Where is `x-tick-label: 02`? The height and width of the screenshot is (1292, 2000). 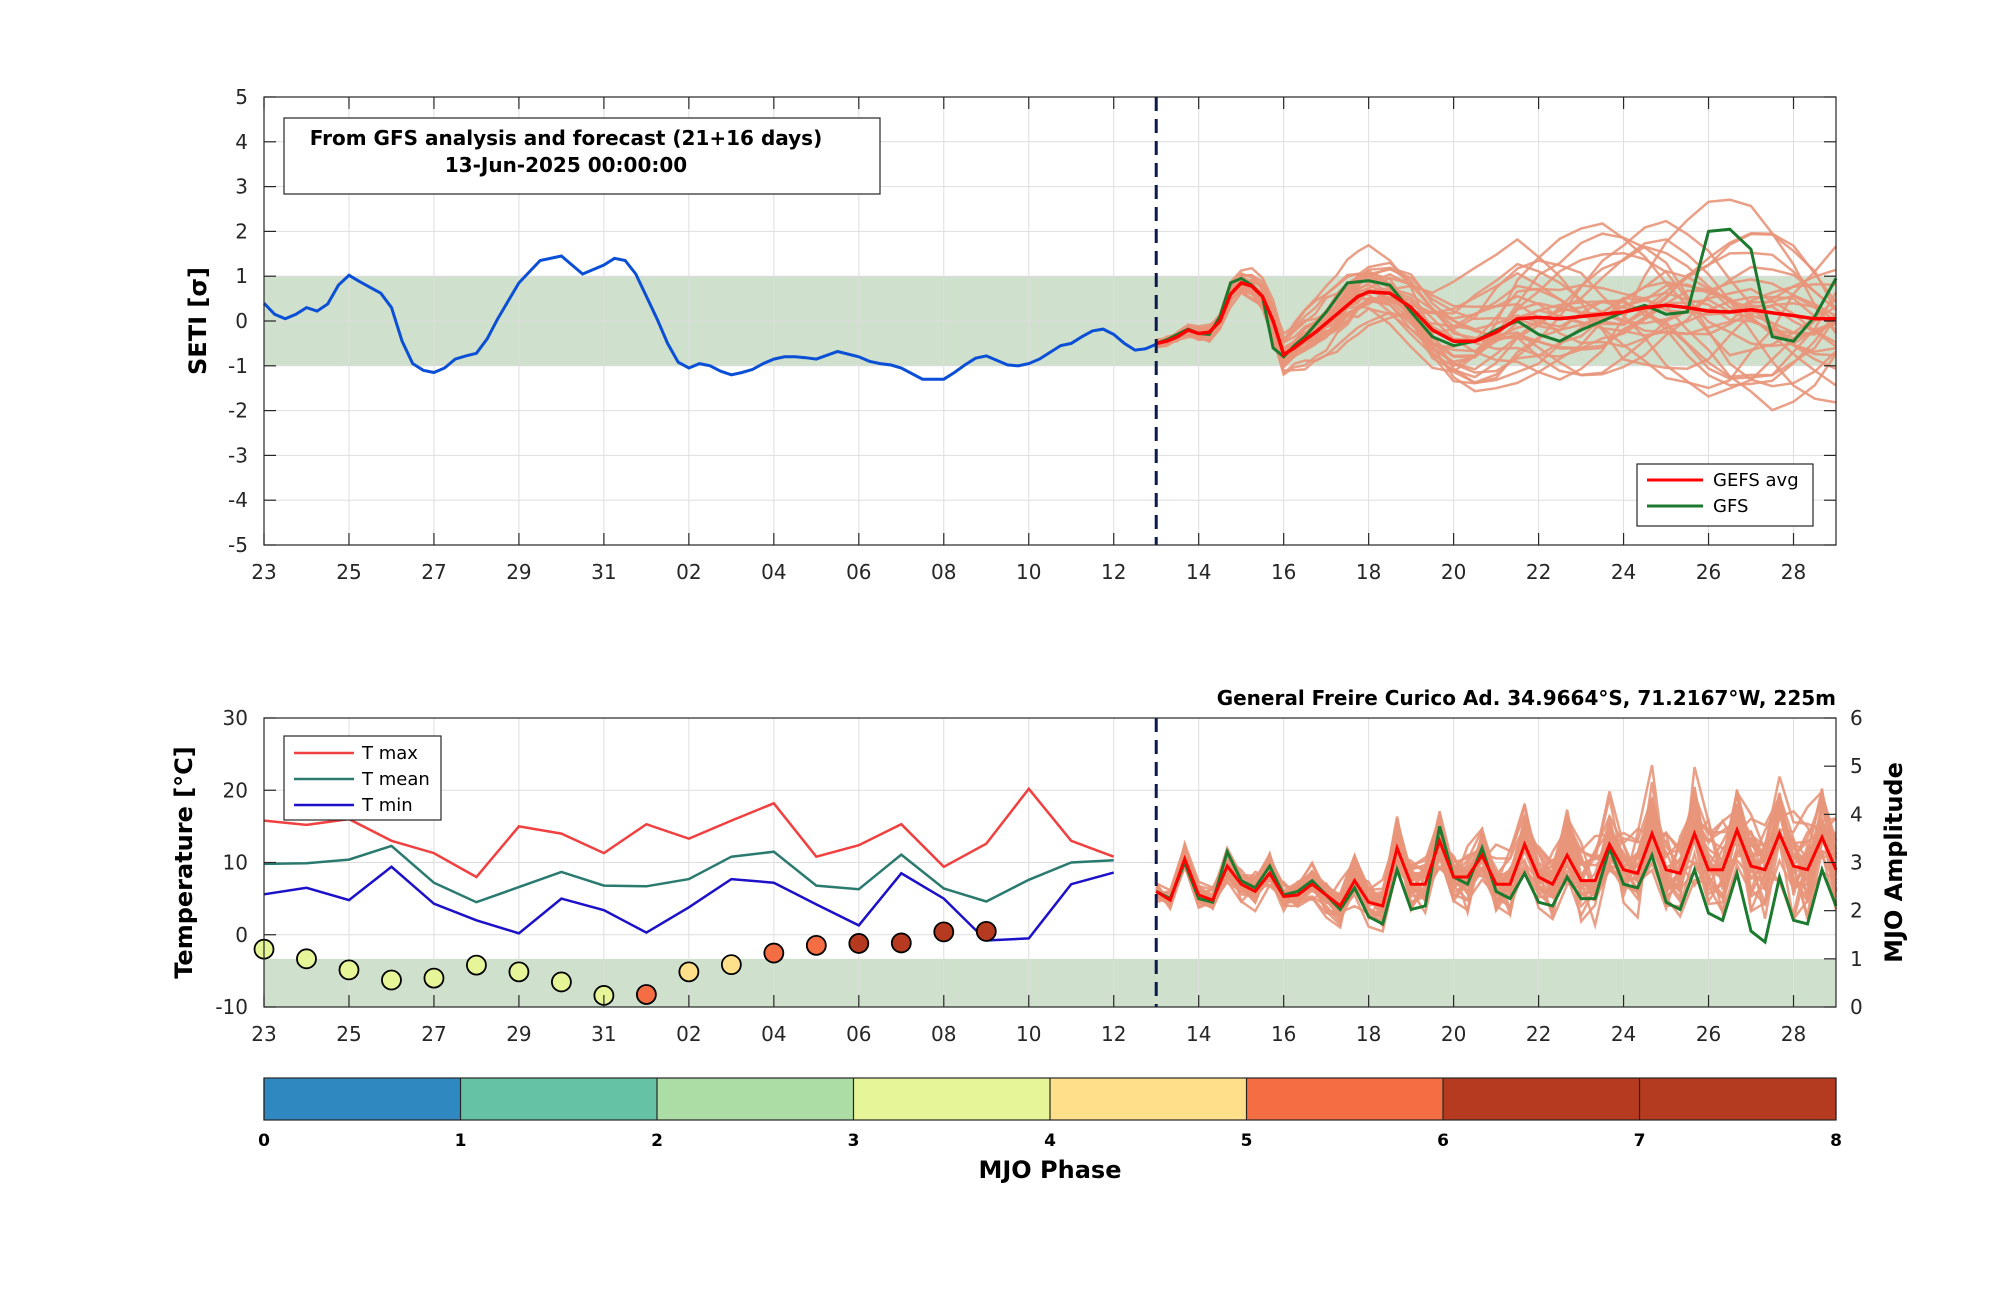
x-tick-label: 02 is located at coordinates (688, 1034).